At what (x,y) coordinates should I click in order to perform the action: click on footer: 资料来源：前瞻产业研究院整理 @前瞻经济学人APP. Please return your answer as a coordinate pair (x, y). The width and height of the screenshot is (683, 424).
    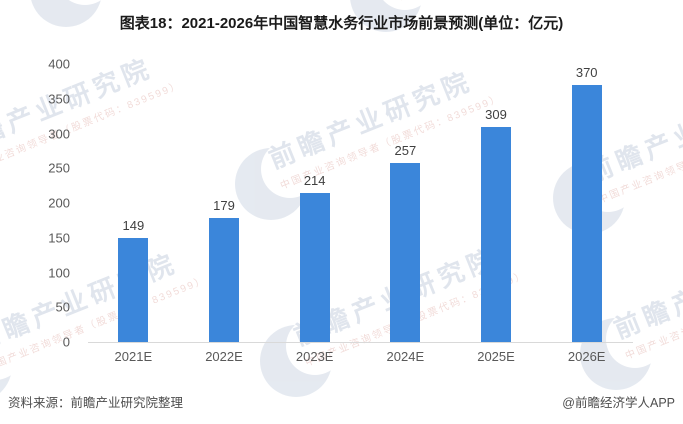
    Looking at the image, I should click on (341, 402).